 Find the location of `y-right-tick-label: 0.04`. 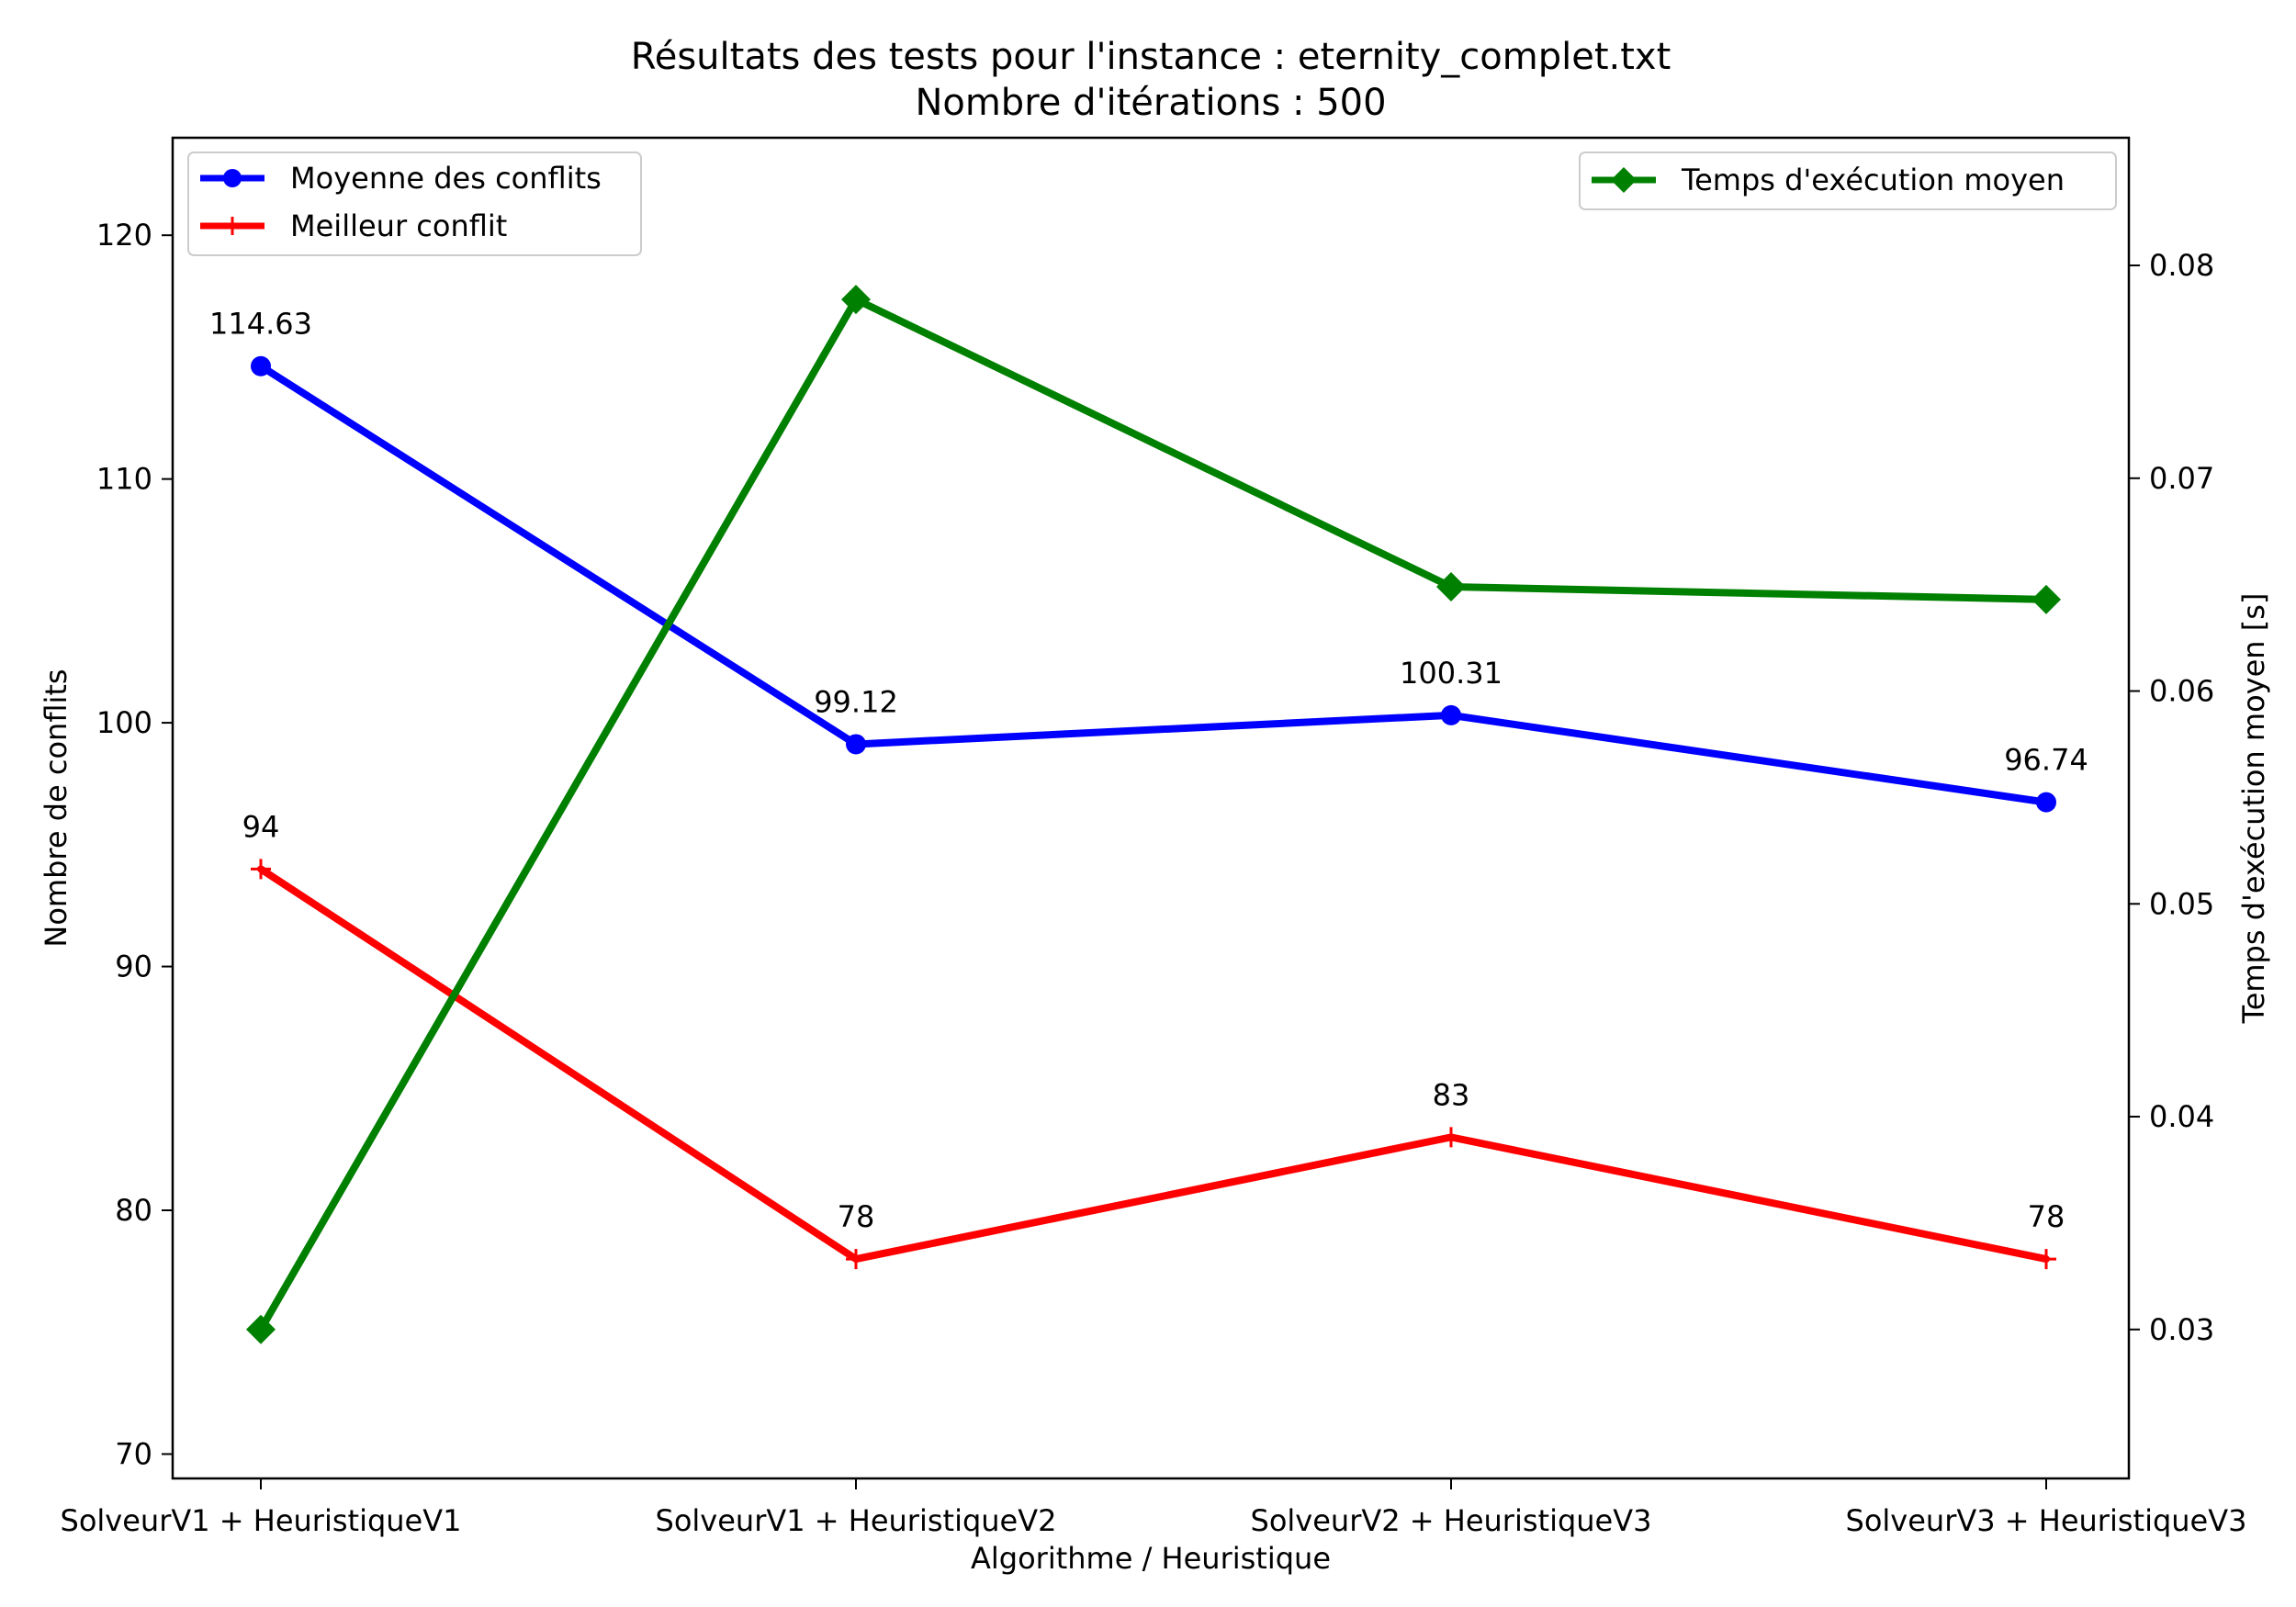

y-right-tick-label: 0.04 is located at coordinates (2181, 1116).